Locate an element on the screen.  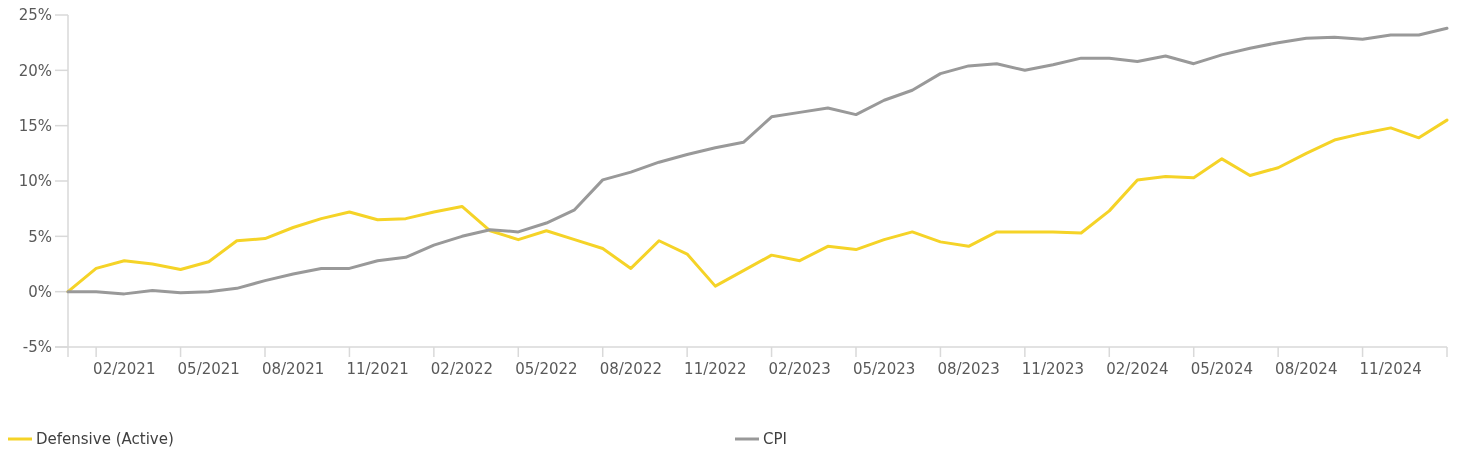
x-tick-label: 05/2023 is located at coordinates (884, 369).